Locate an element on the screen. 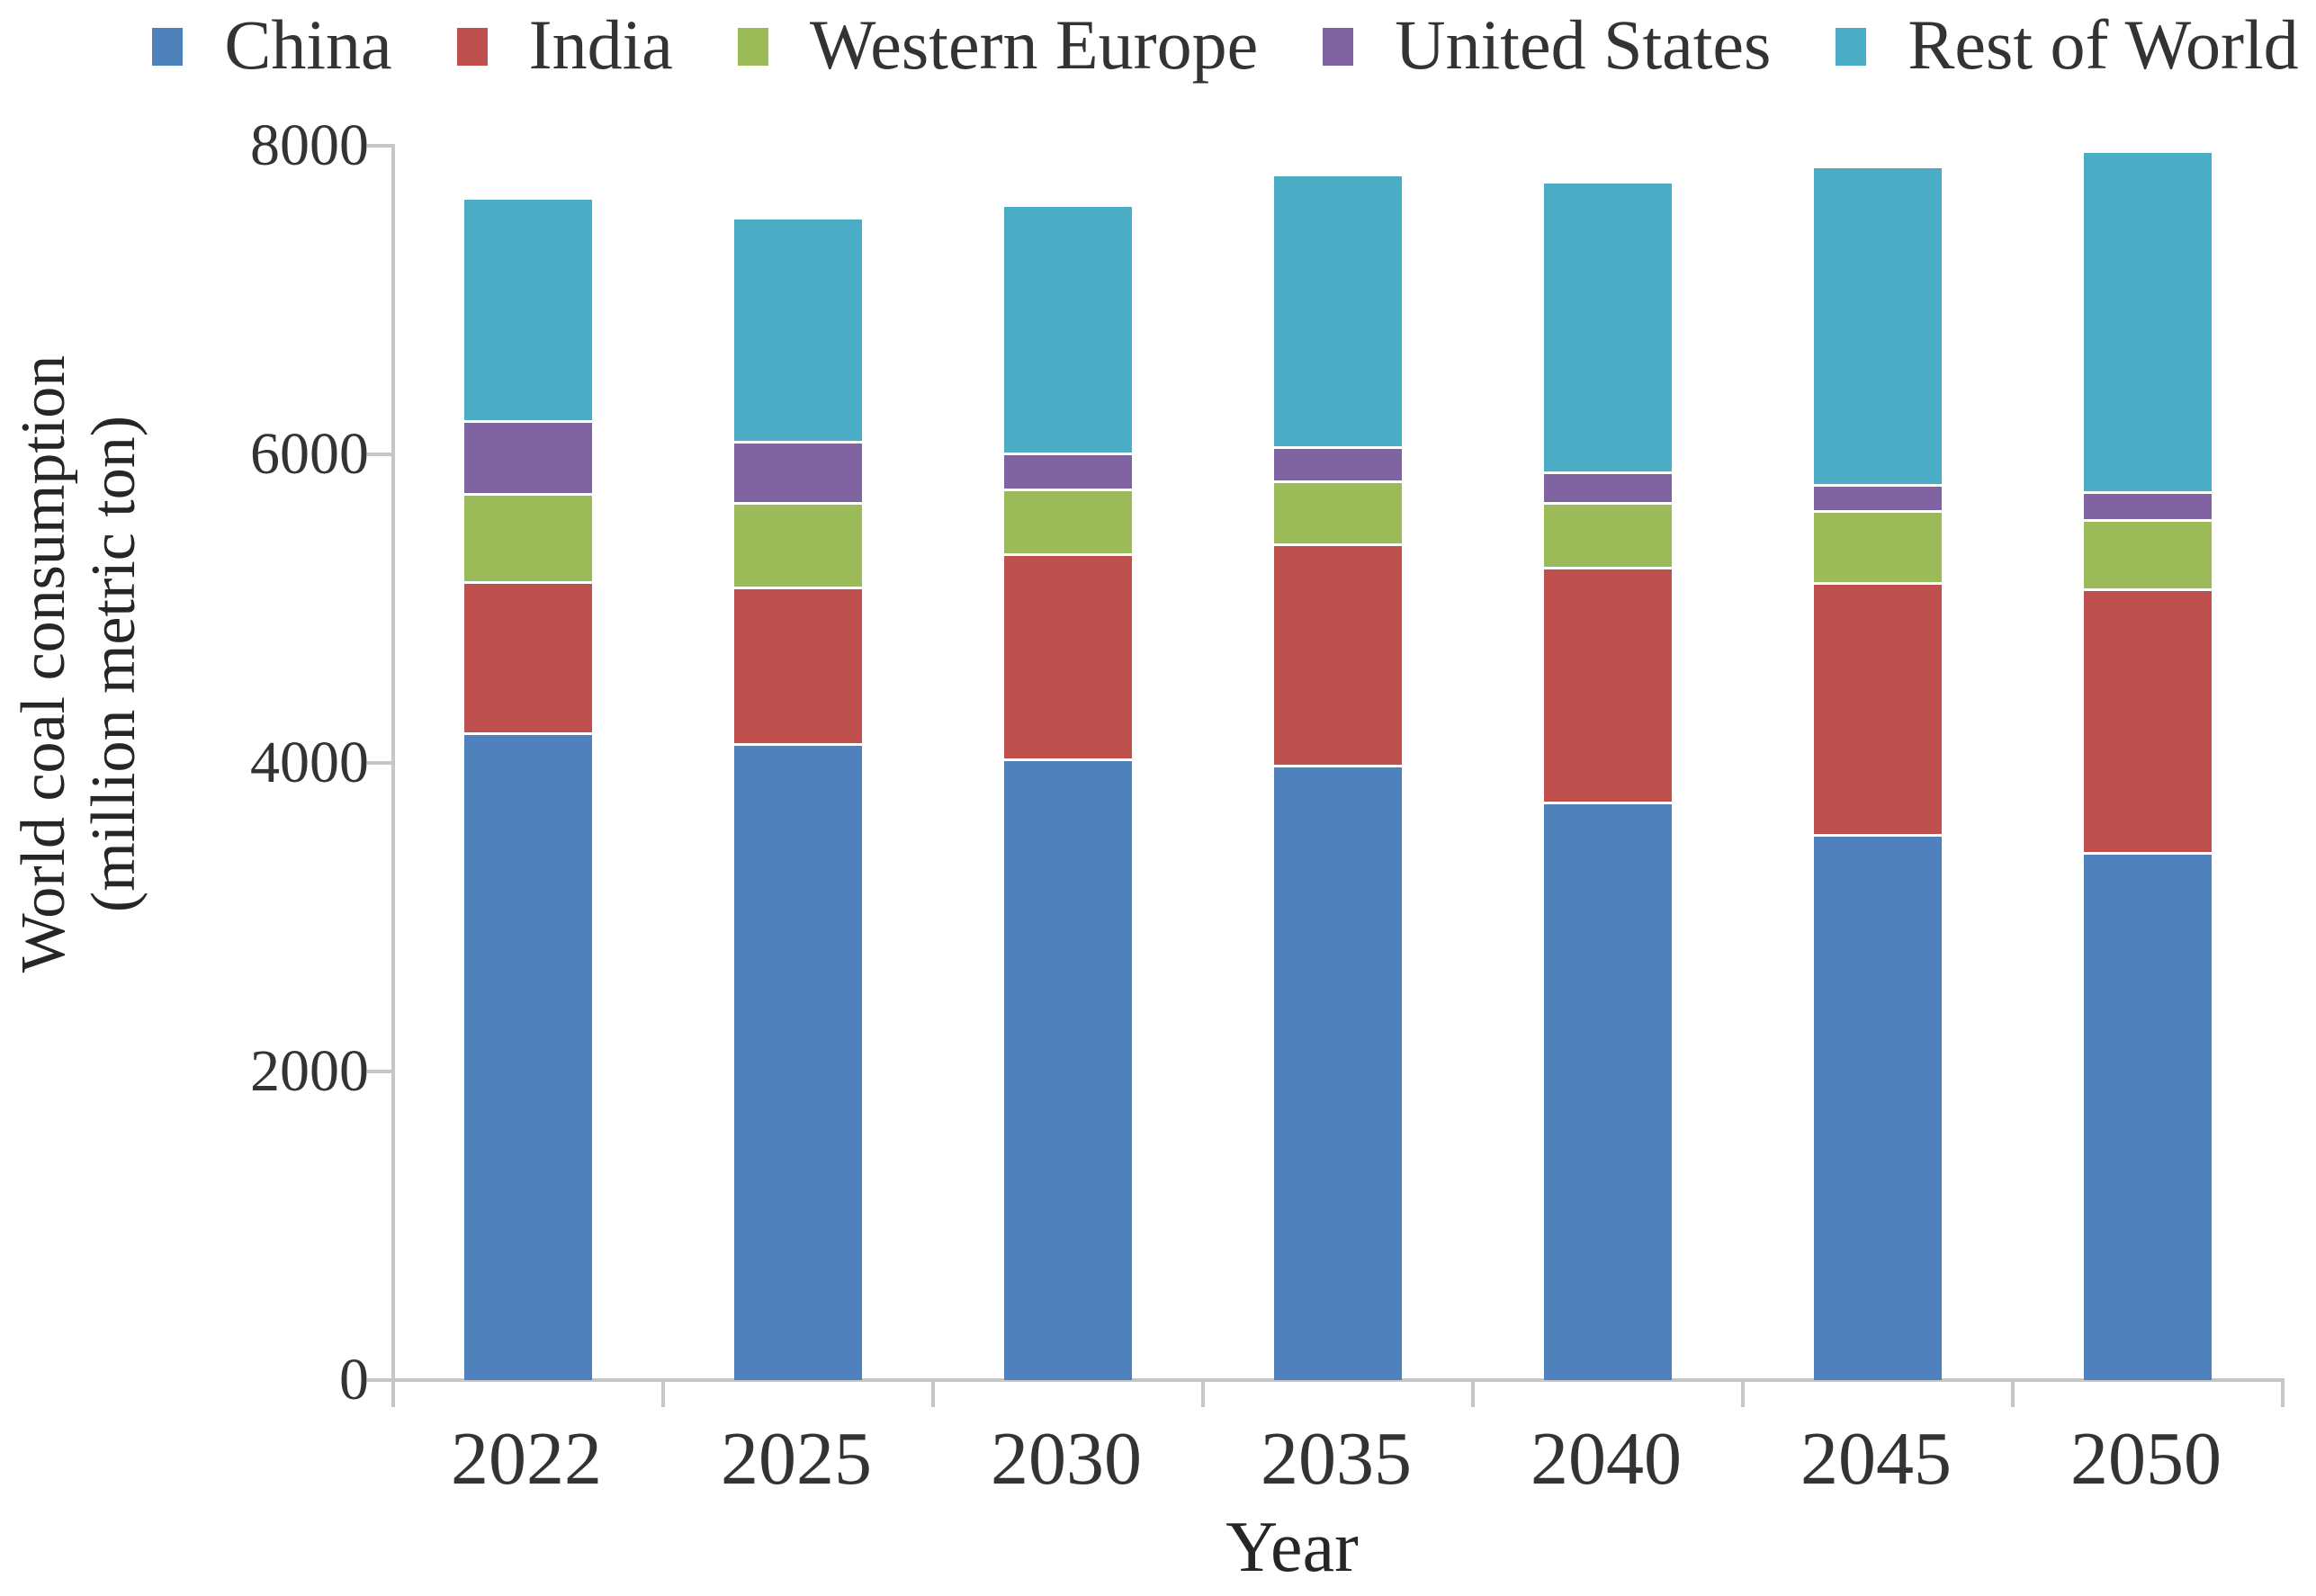 This screenshot has width=2316, height=1596. bar-segment-2035-rest-of-world is located at coordinates (1338, 310).